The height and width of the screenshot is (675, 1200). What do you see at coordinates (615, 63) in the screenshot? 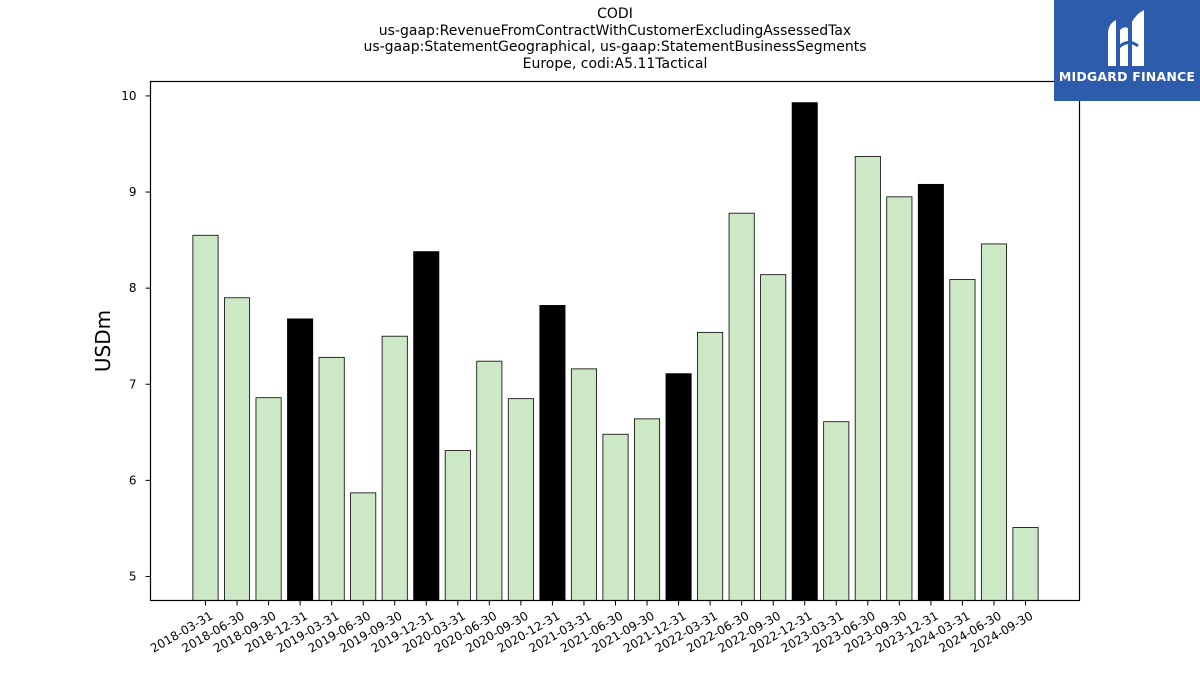
I see `title-line-members: Europe, codi:A5.11Tactical` at bounding box center [615, 63].